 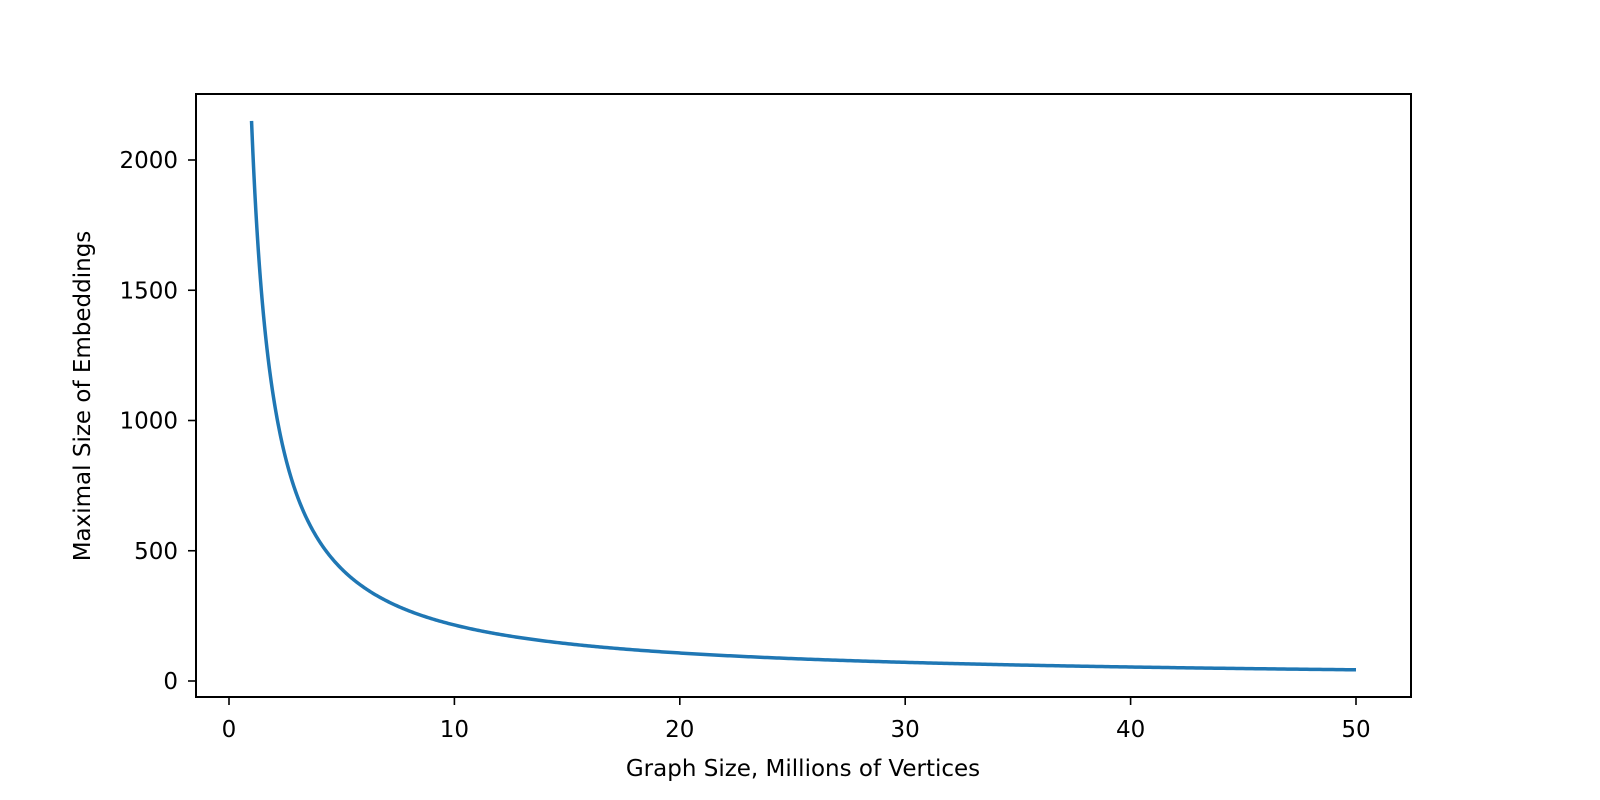 What do you see at coordinates (1355, 730) in the screenshot?
I see `x-tick-label: 50` at bounding box center [1355, 730].